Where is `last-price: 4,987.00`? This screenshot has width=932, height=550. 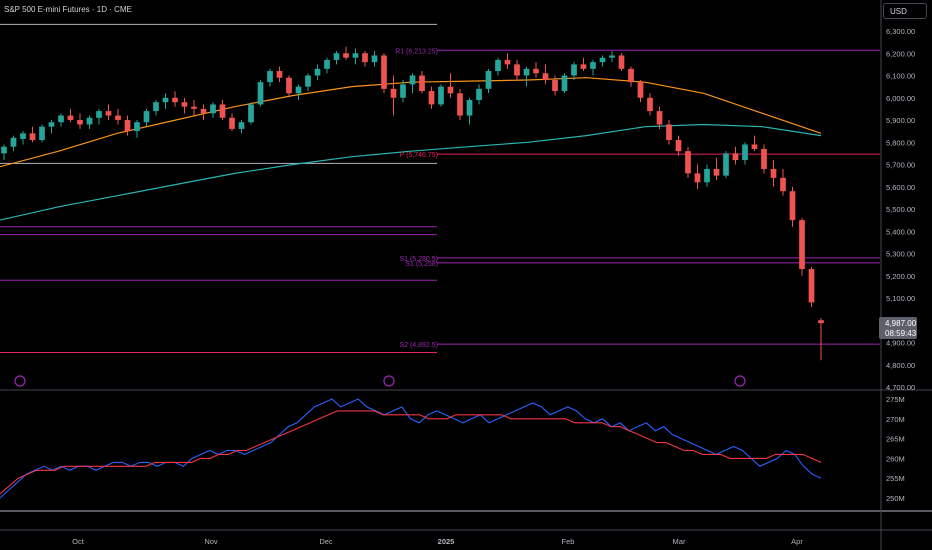 last-price: 4,987.00 is located at coordinates (901, 323).